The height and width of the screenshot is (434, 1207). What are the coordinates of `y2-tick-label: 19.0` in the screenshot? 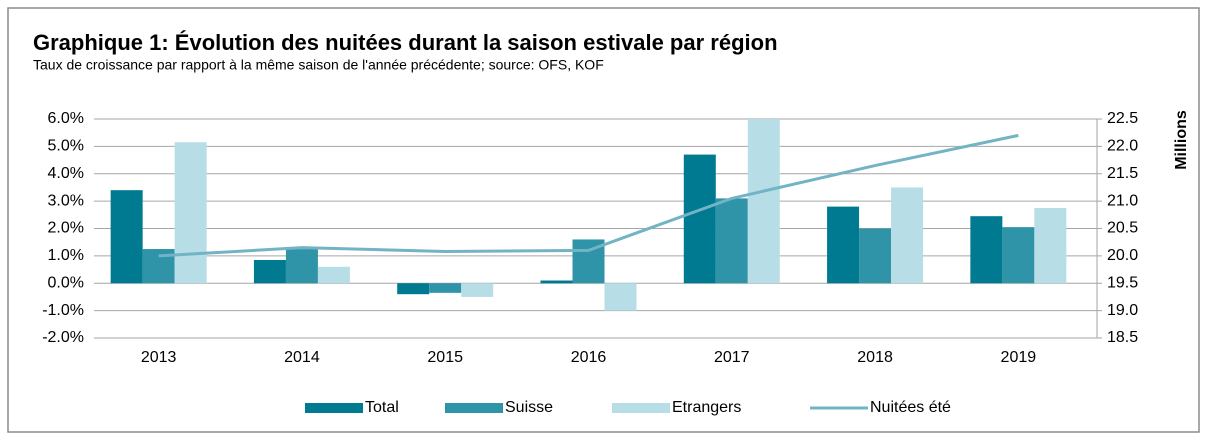 It's located at (1122, 310).